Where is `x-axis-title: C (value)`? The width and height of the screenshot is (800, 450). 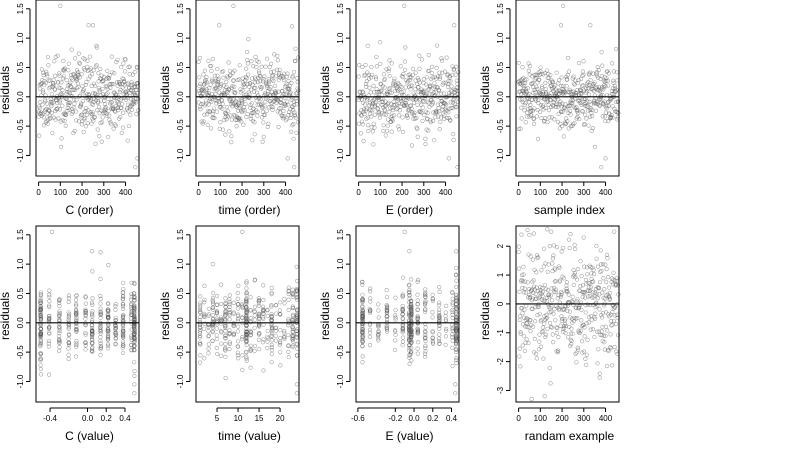 x-axis-title: C (value) is located at coordinates (89, 436).